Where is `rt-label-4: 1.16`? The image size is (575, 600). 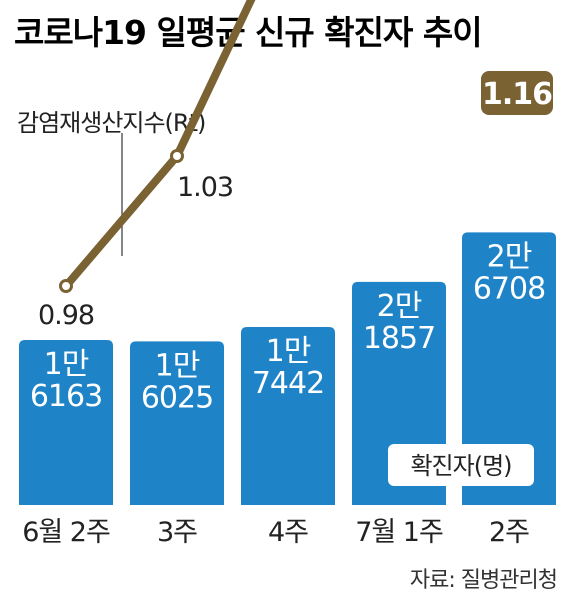
rt-label-4: 1.16 is located at coordinates (517, 94).